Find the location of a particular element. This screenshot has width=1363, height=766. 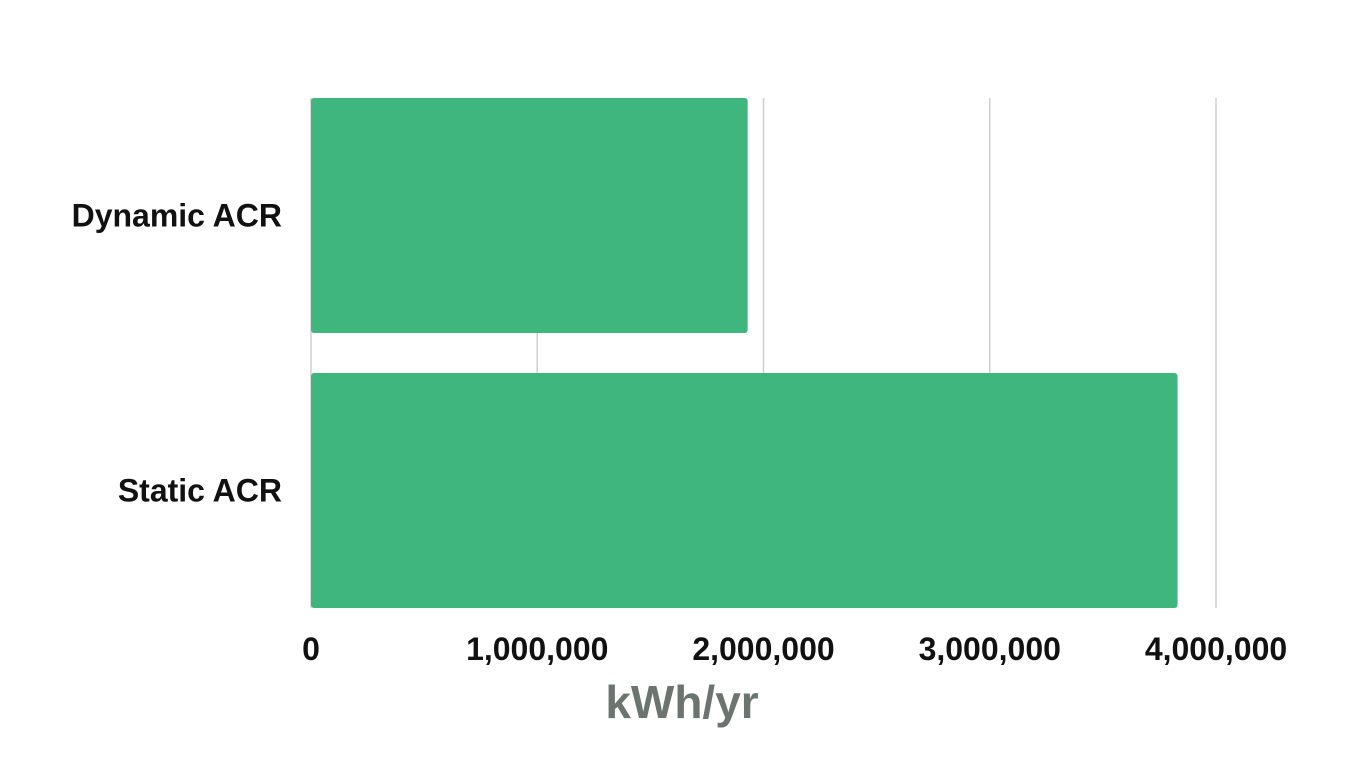

x-tick-label: 4,000,000 is located at coordinates (1216, 649).